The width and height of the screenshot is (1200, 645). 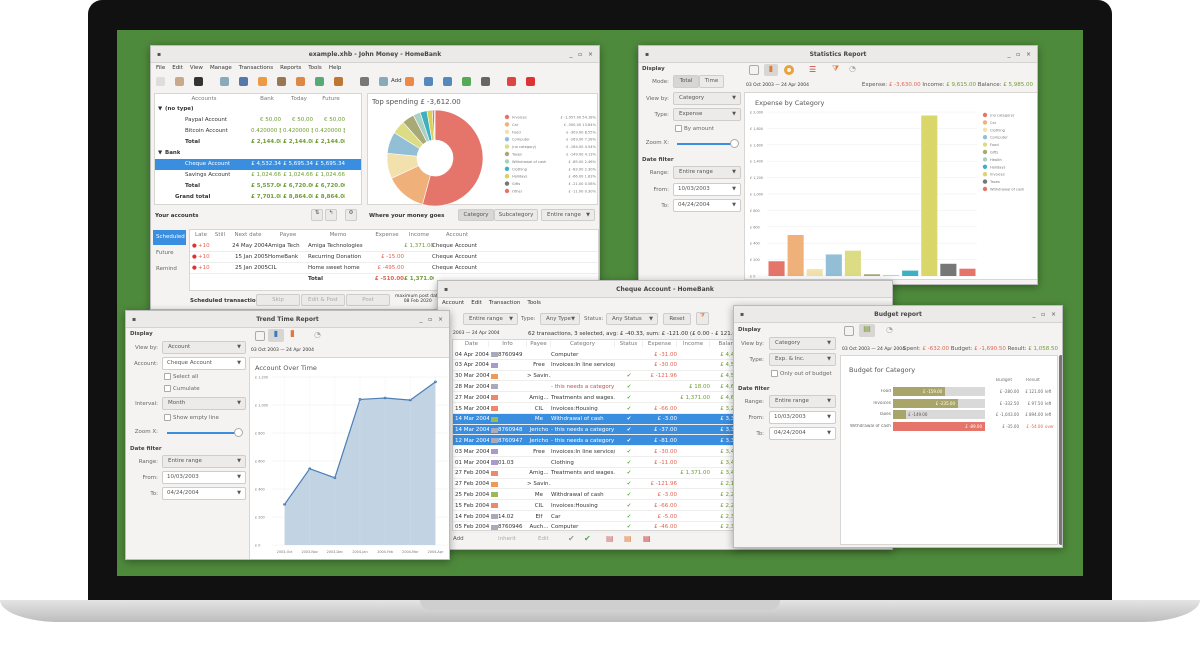 I want to click on tab-subcategory: Subcategory, so click(x=516, y=215).